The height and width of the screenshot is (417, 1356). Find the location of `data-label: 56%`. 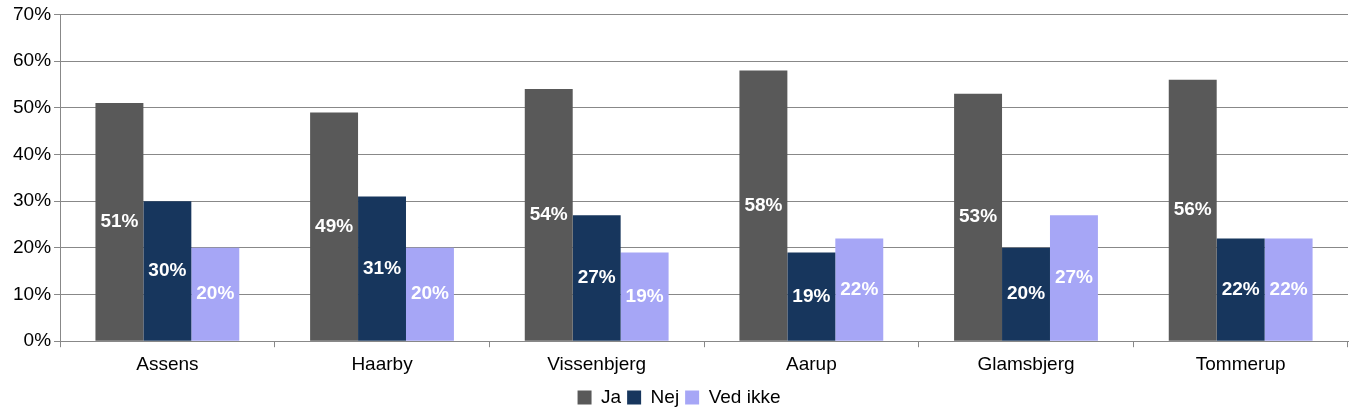

data-label: 56% is located at coordinates (1192, 209).